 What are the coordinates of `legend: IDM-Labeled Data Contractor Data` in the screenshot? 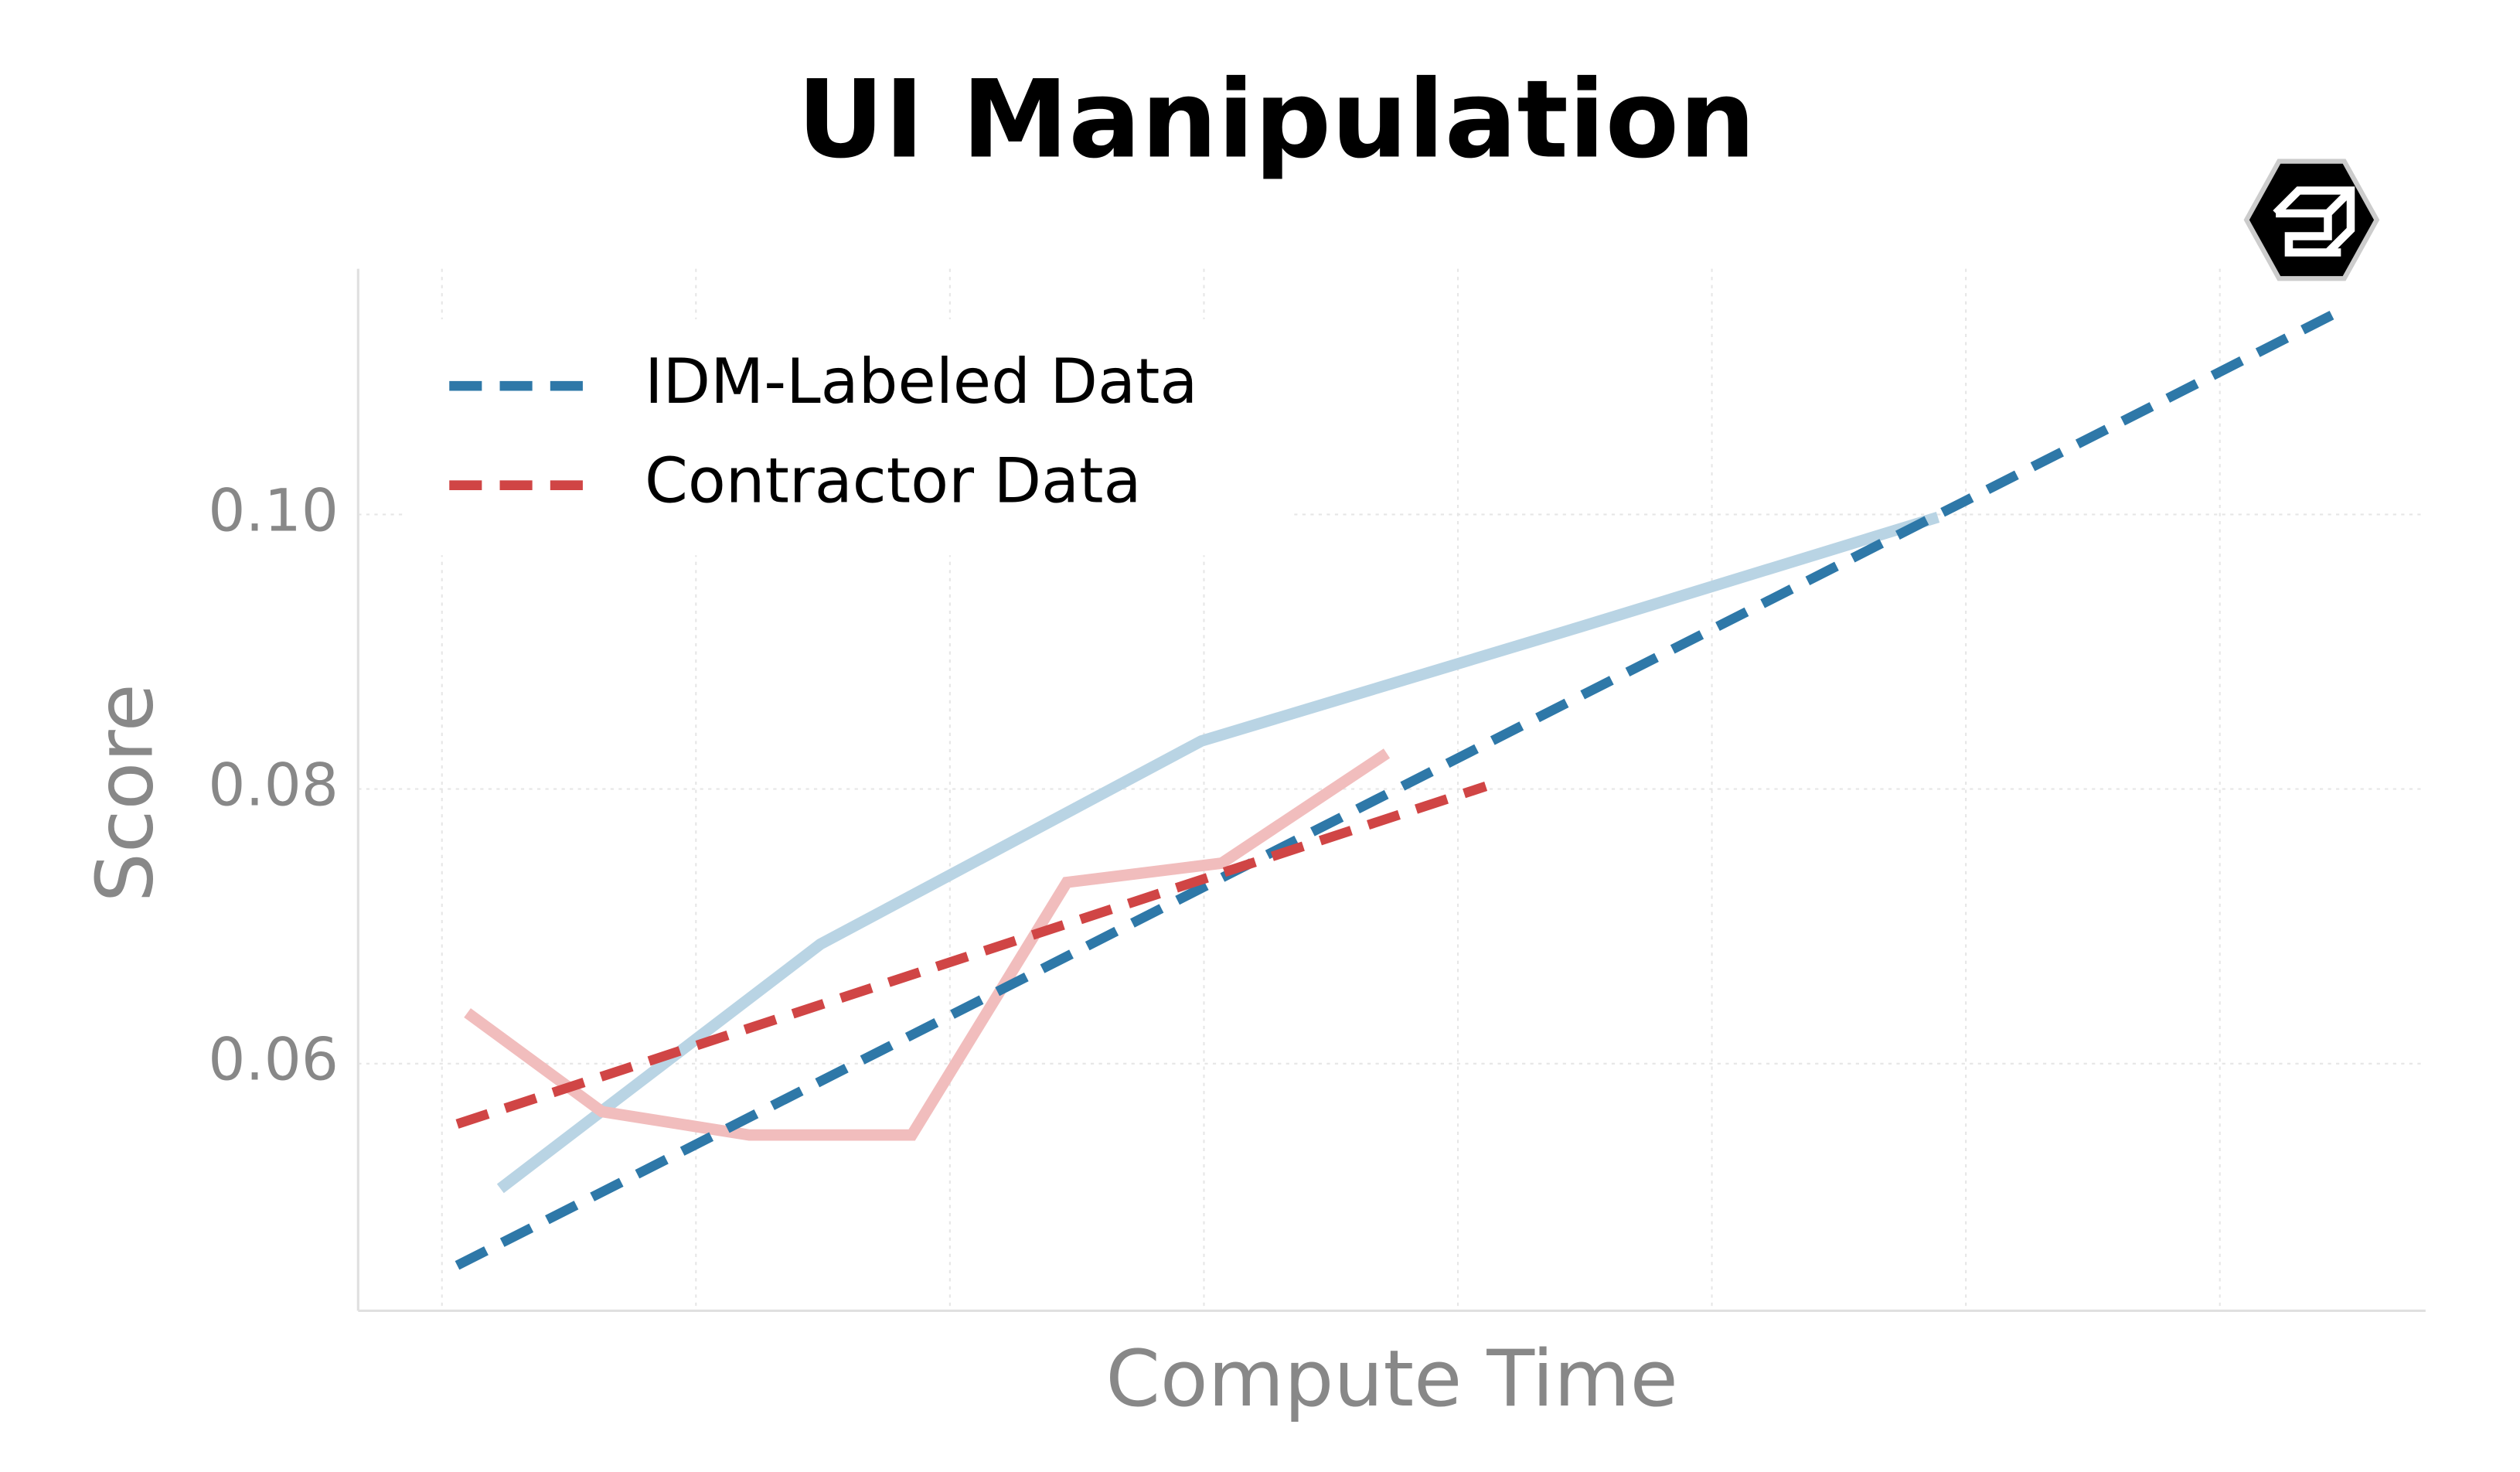 It's located at (851, 437).